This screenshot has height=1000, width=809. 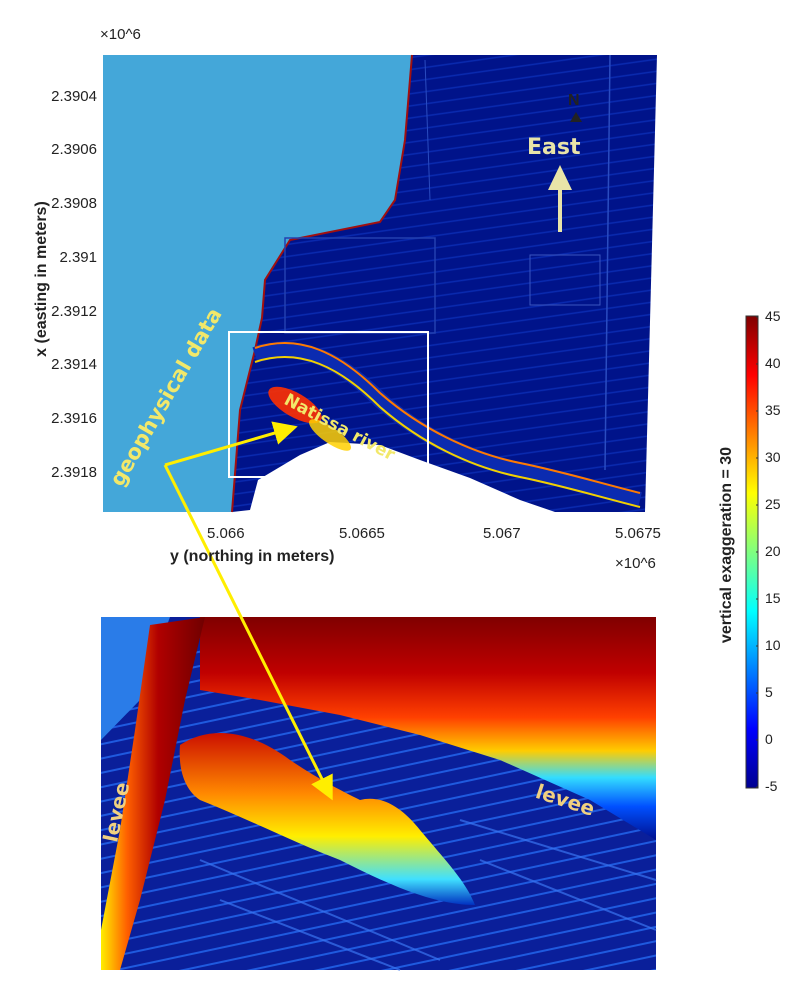 What do you see at coordinates (328, 404) in the screenshot?
I see `zoom-box` at bounding box center [328, 404].